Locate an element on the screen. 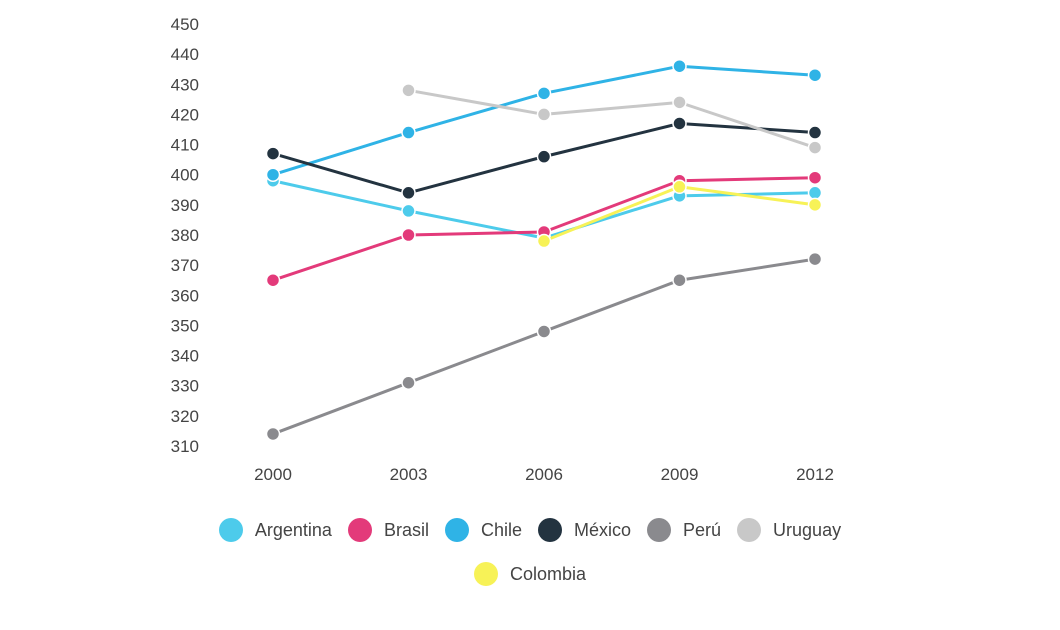 The width and height of the screenshot is (1060, 630). data-point-chile-2012 is located at coordinates (815, 75).